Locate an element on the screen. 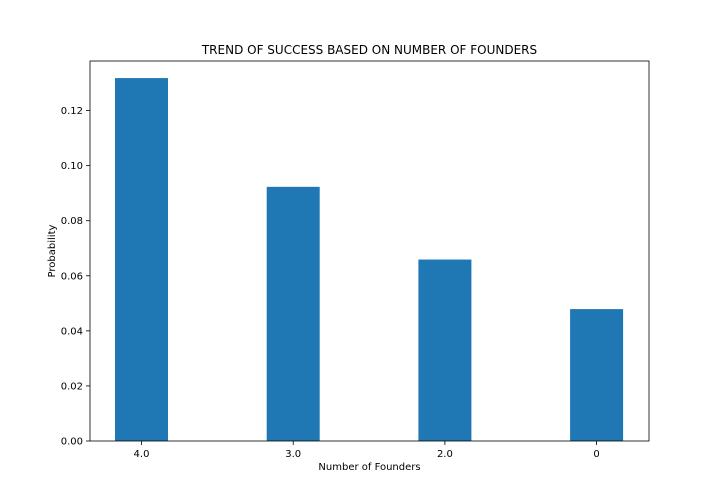 This screenshot has height=504, width=720. x-tick-label: 4.0 is located at coordinates (142, 454).